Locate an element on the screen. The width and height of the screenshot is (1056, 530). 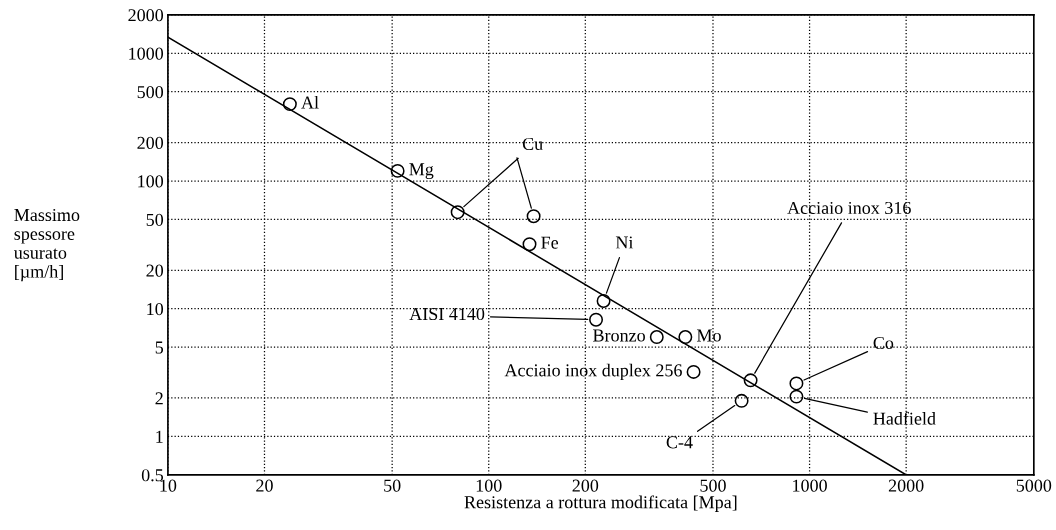
annotation: Mo is located at coordinates (708, 335).